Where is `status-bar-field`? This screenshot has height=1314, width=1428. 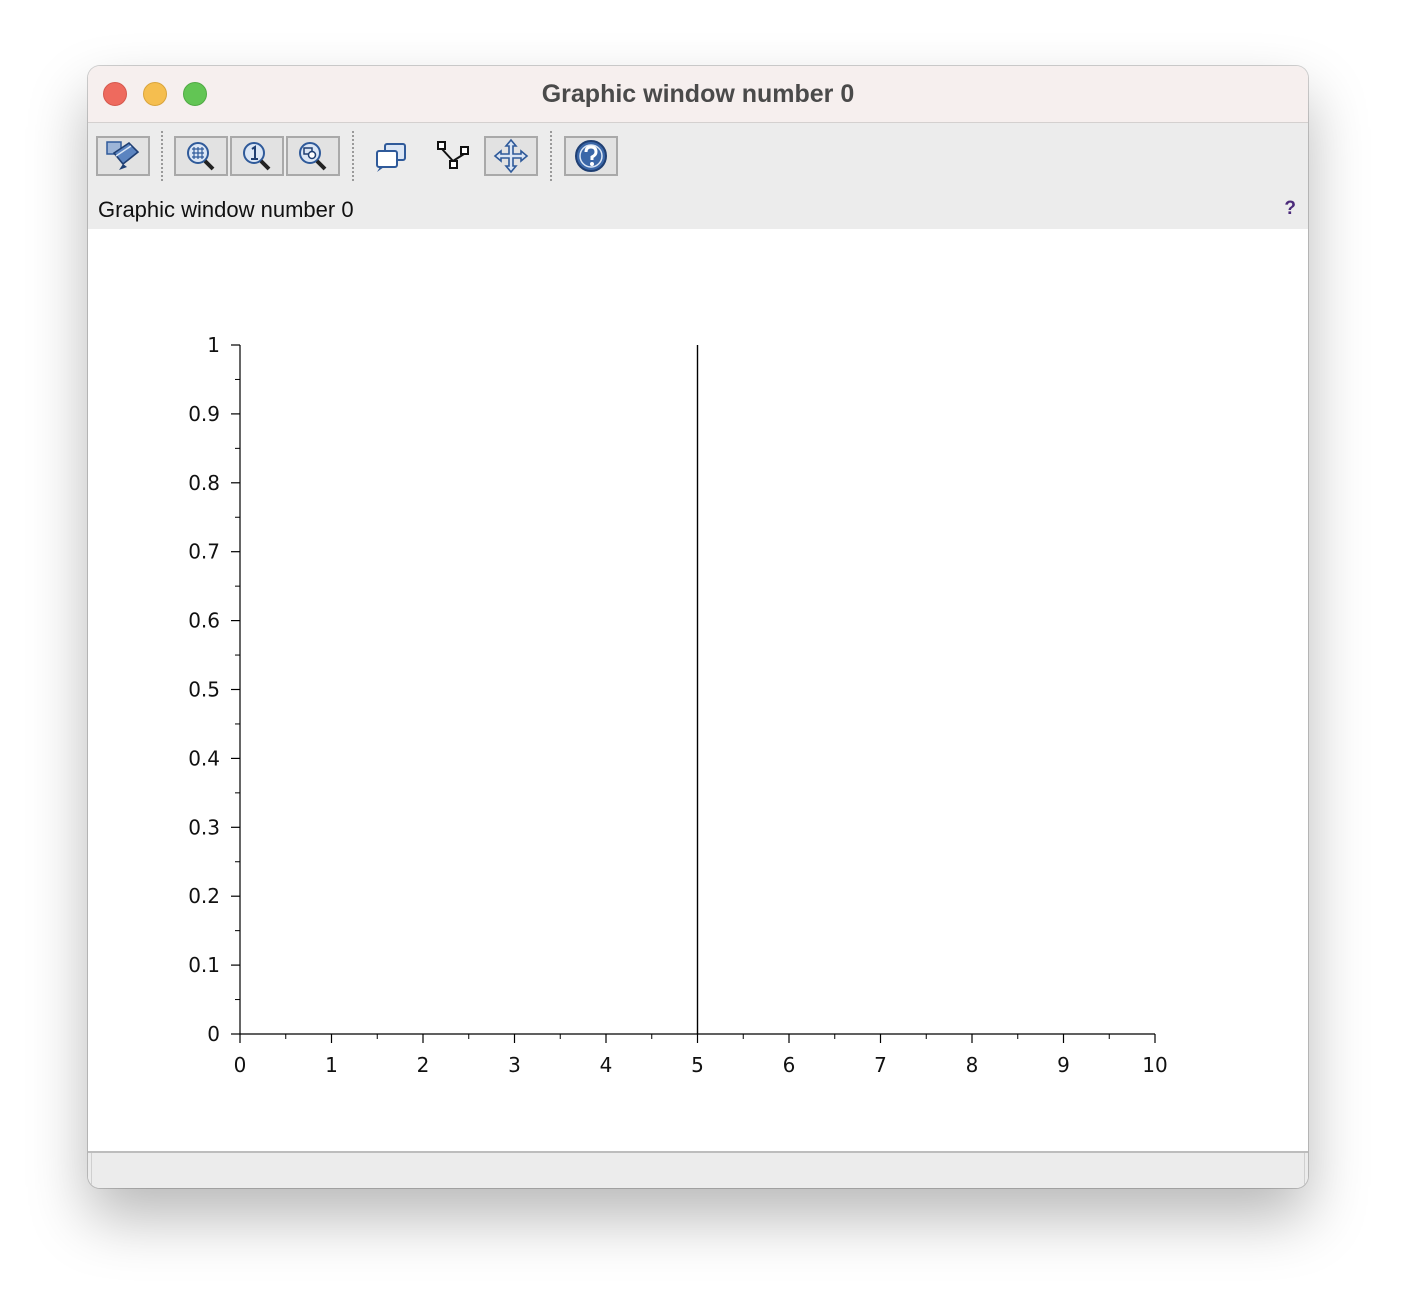 status-bar-field is located at coordinates (698, 1169).